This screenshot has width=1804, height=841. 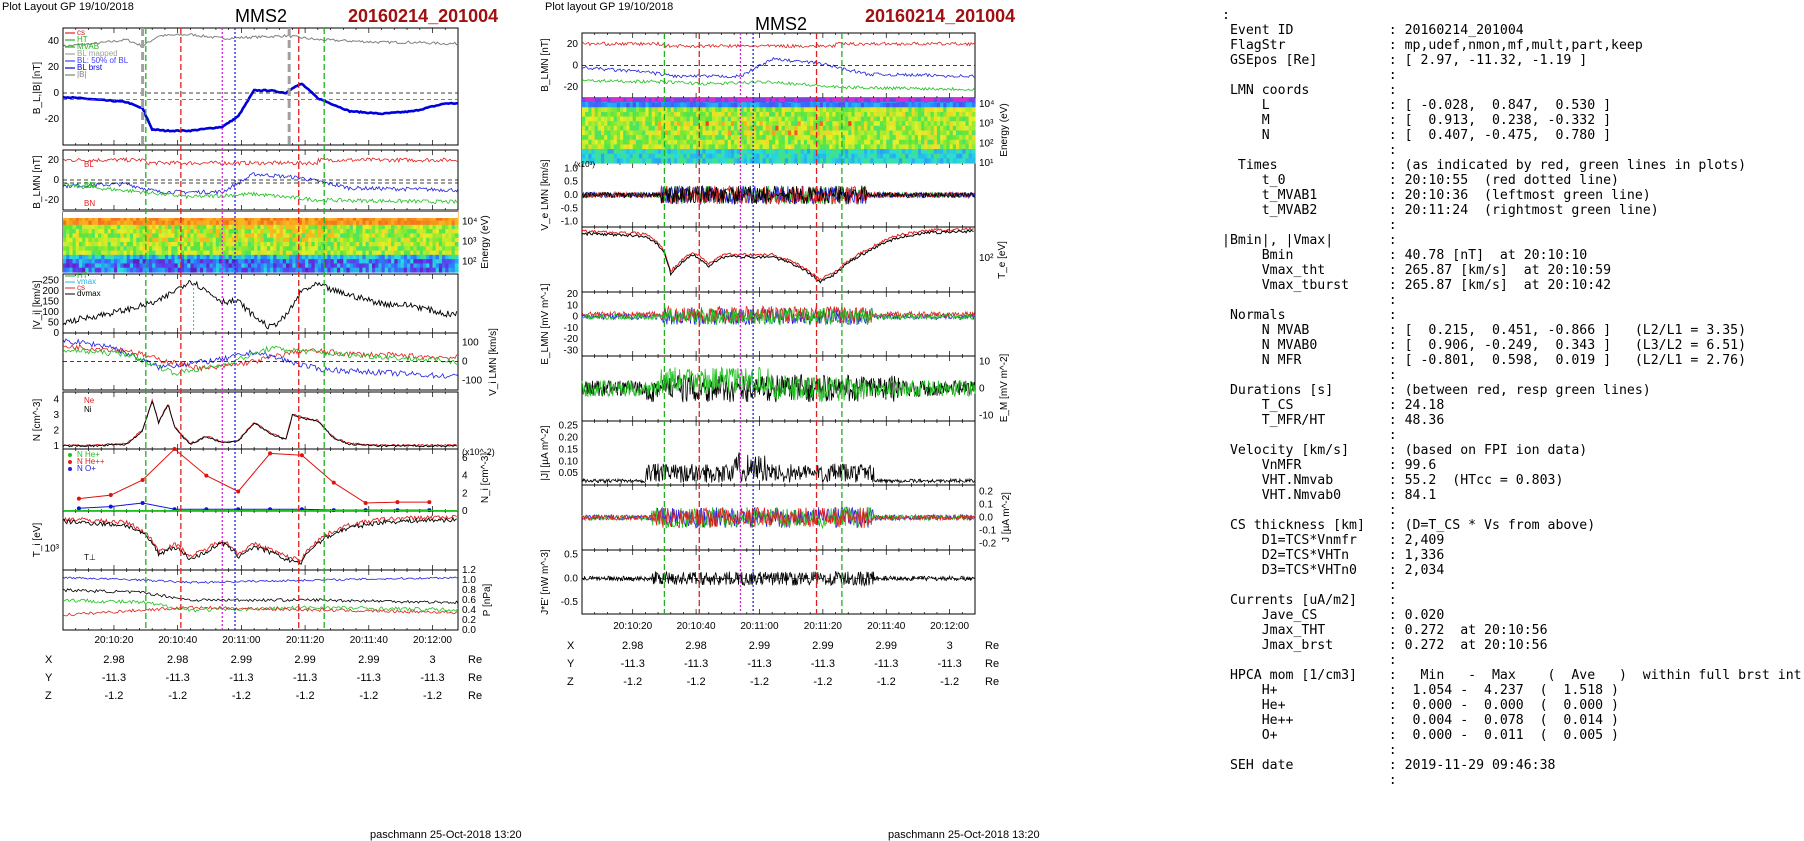 I want to click on left-density-trace, so click(x=259, y=424).